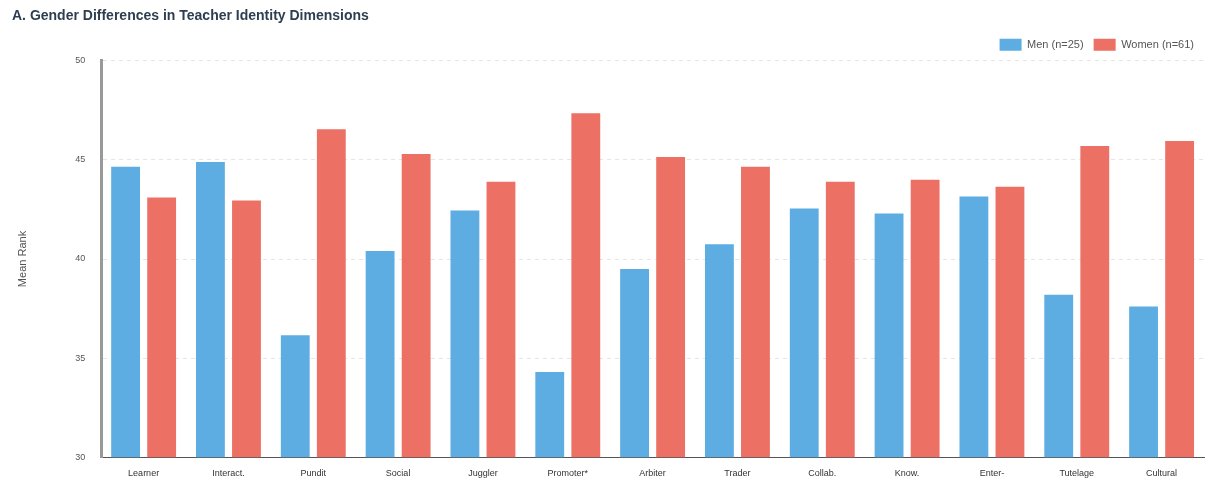 The height and width of the screenshot is (494, 1220). Describe the element at coordinates (992, 473) in the screenshot. I see `x-tick-label: Enter-` at that location.